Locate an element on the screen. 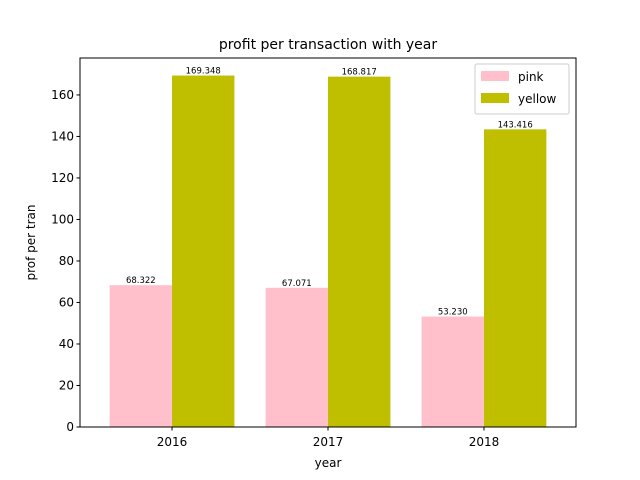 This screenshot has width=640, height=480. bar-yellow-2018 is located at coordinates (515, 278).